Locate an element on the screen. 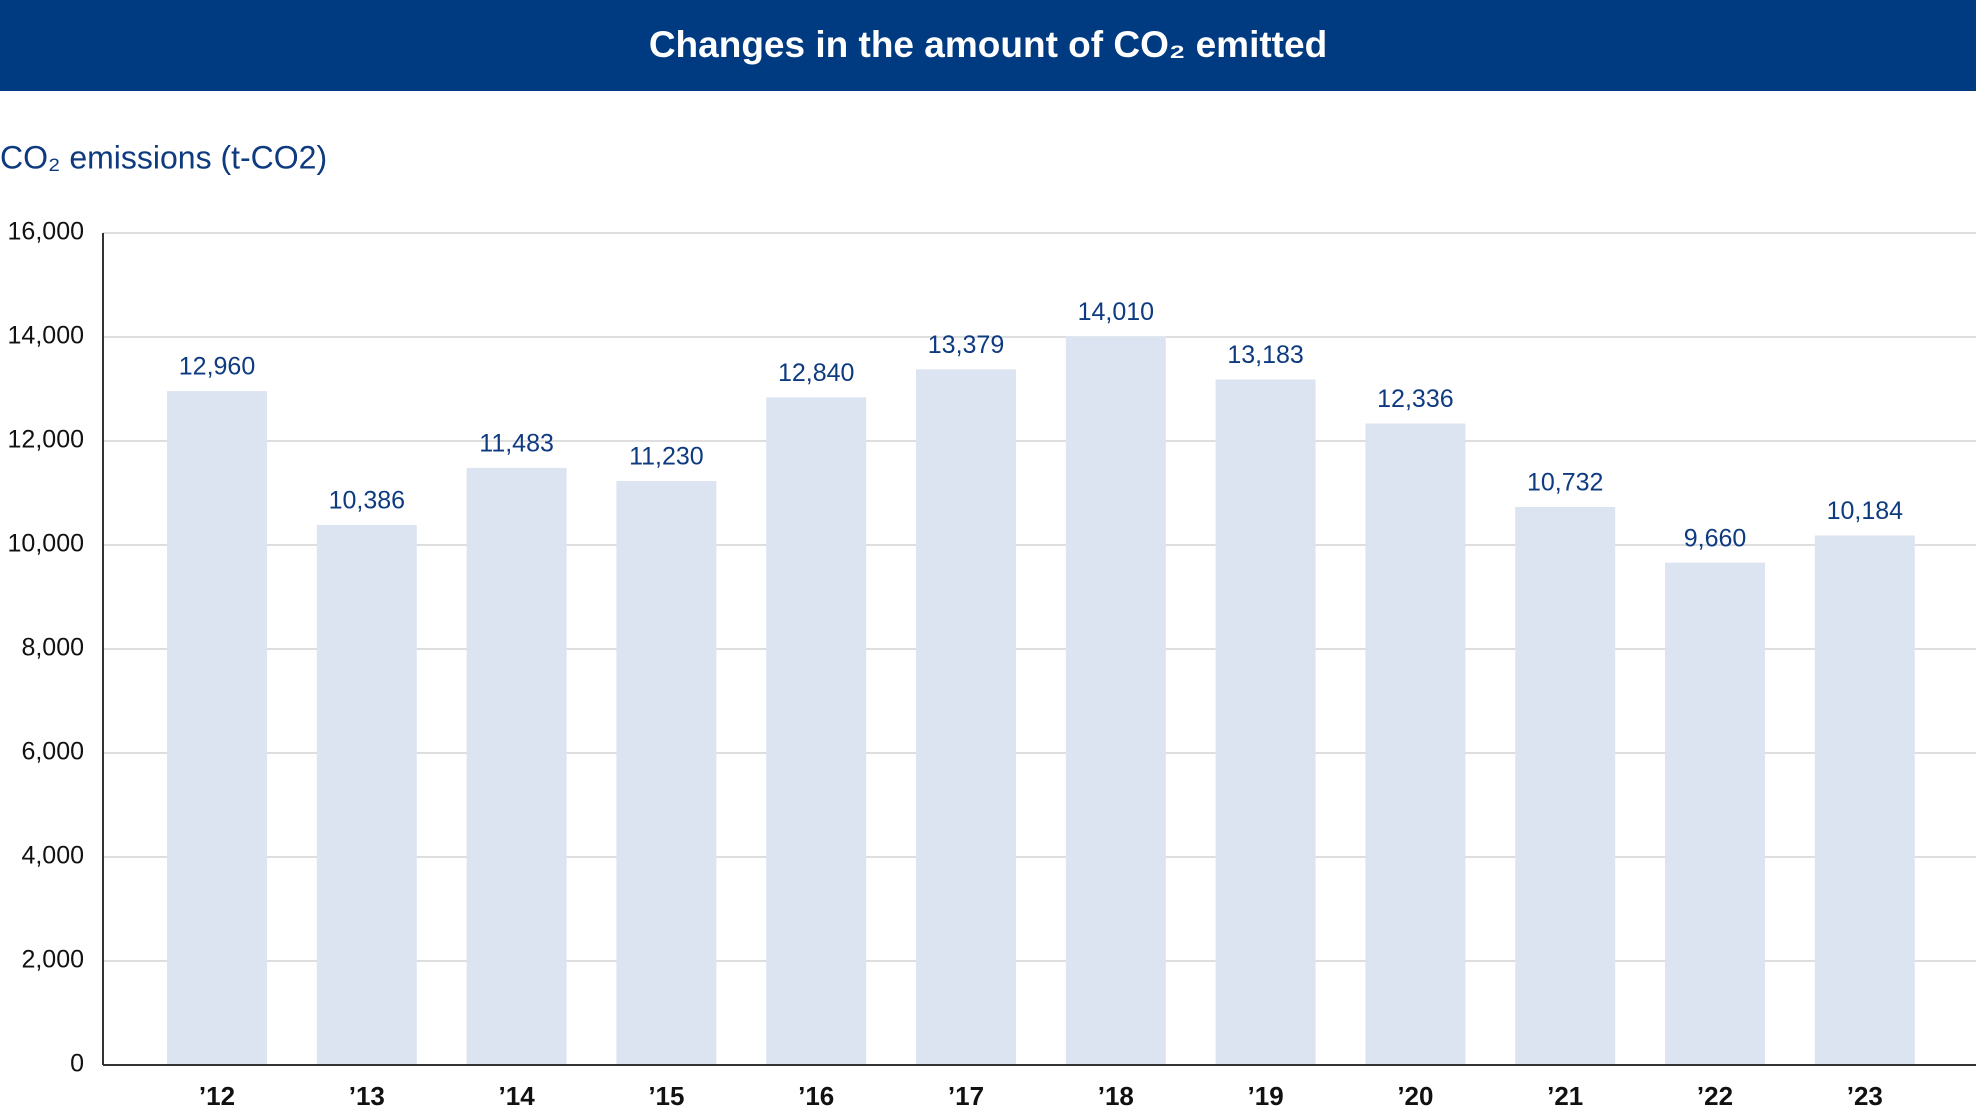  value-label: 11,230 is located at coordinates (666, 457).